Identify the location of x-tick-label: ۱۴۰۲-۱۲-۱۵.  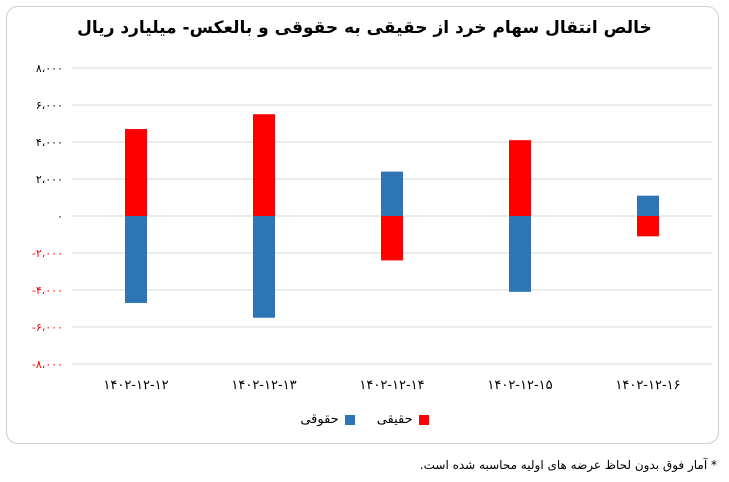
(519, 385).